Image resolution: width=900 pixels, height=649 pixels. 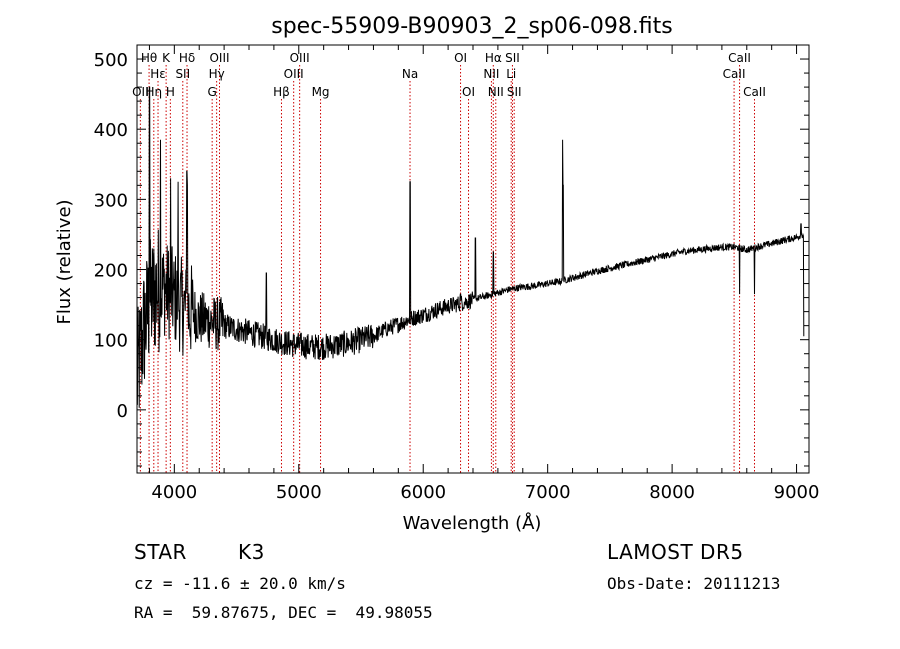 What do you see at coordinates (283, 612) in the screenshot?
I see `coordinates: RA = 59.87675, DEC = 49.98055` at bounding box center [283, 612].